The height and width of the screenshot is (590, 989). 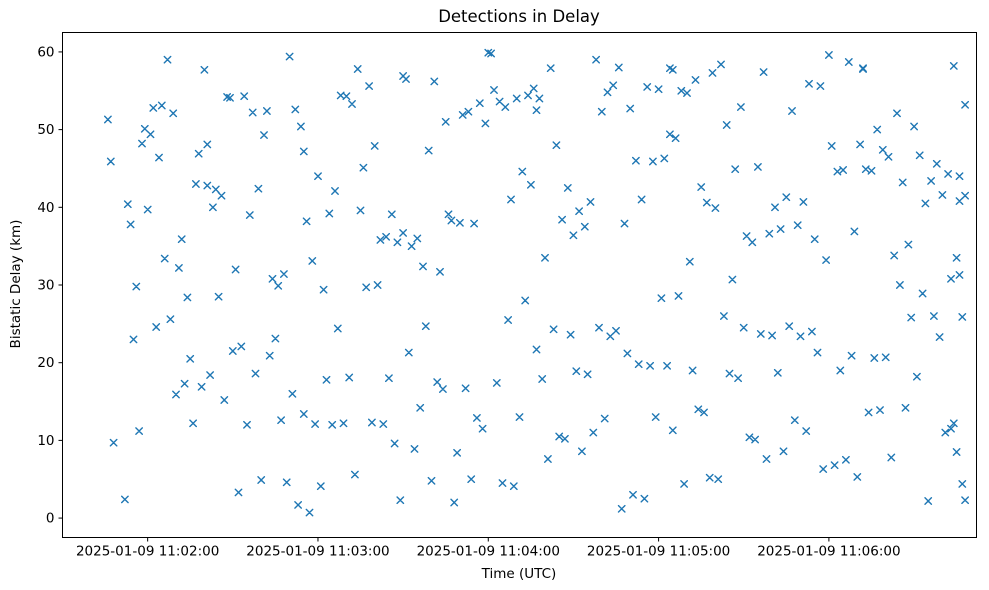 What do you see at coordinates (45, 441) in the screenshot?
I see `y-tick-label: 10` at bounding box center [45, 441].